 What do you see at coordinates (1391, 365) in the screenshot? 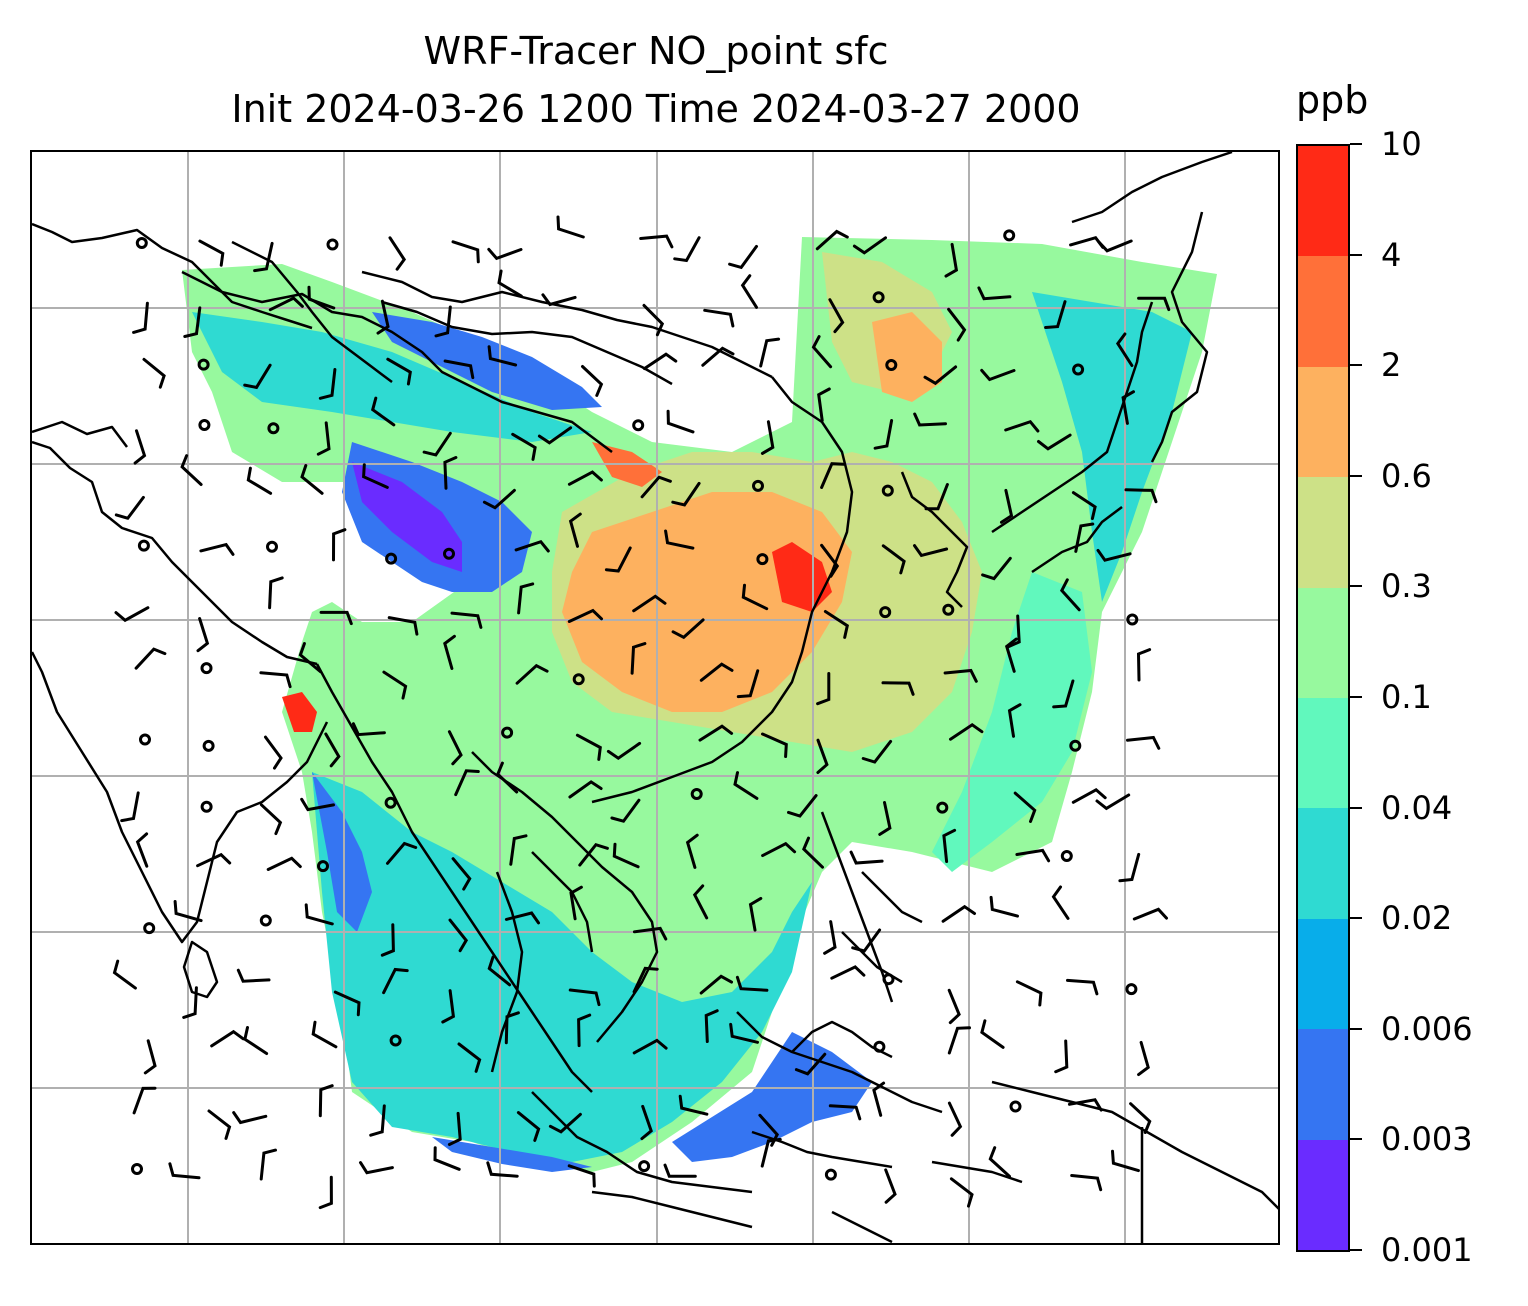
I see `colorbar-tick-label: 2` at bounding box center [1391, 365].